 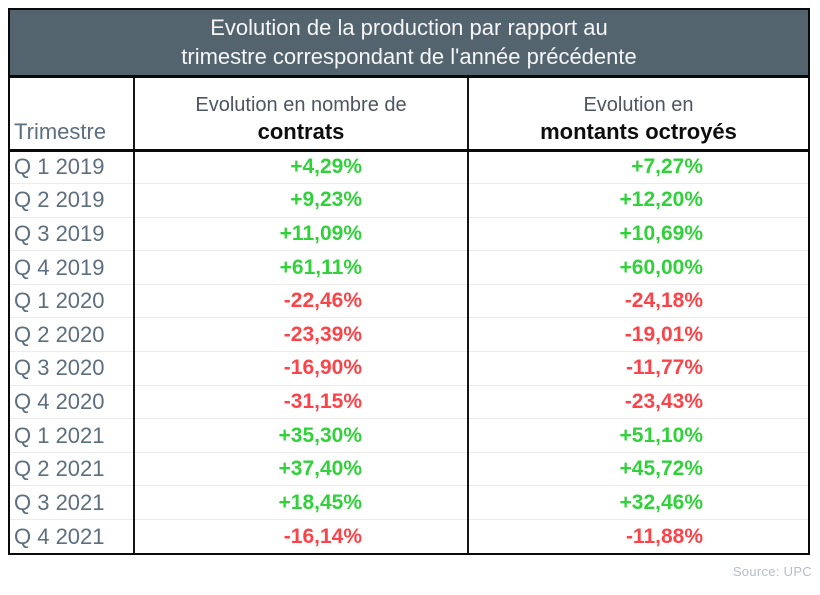 What do you see at coordinates (72, 502) in the screenshot?
I see `trimestre-cell: Q 3 2021` at bounding box center [72, 502].